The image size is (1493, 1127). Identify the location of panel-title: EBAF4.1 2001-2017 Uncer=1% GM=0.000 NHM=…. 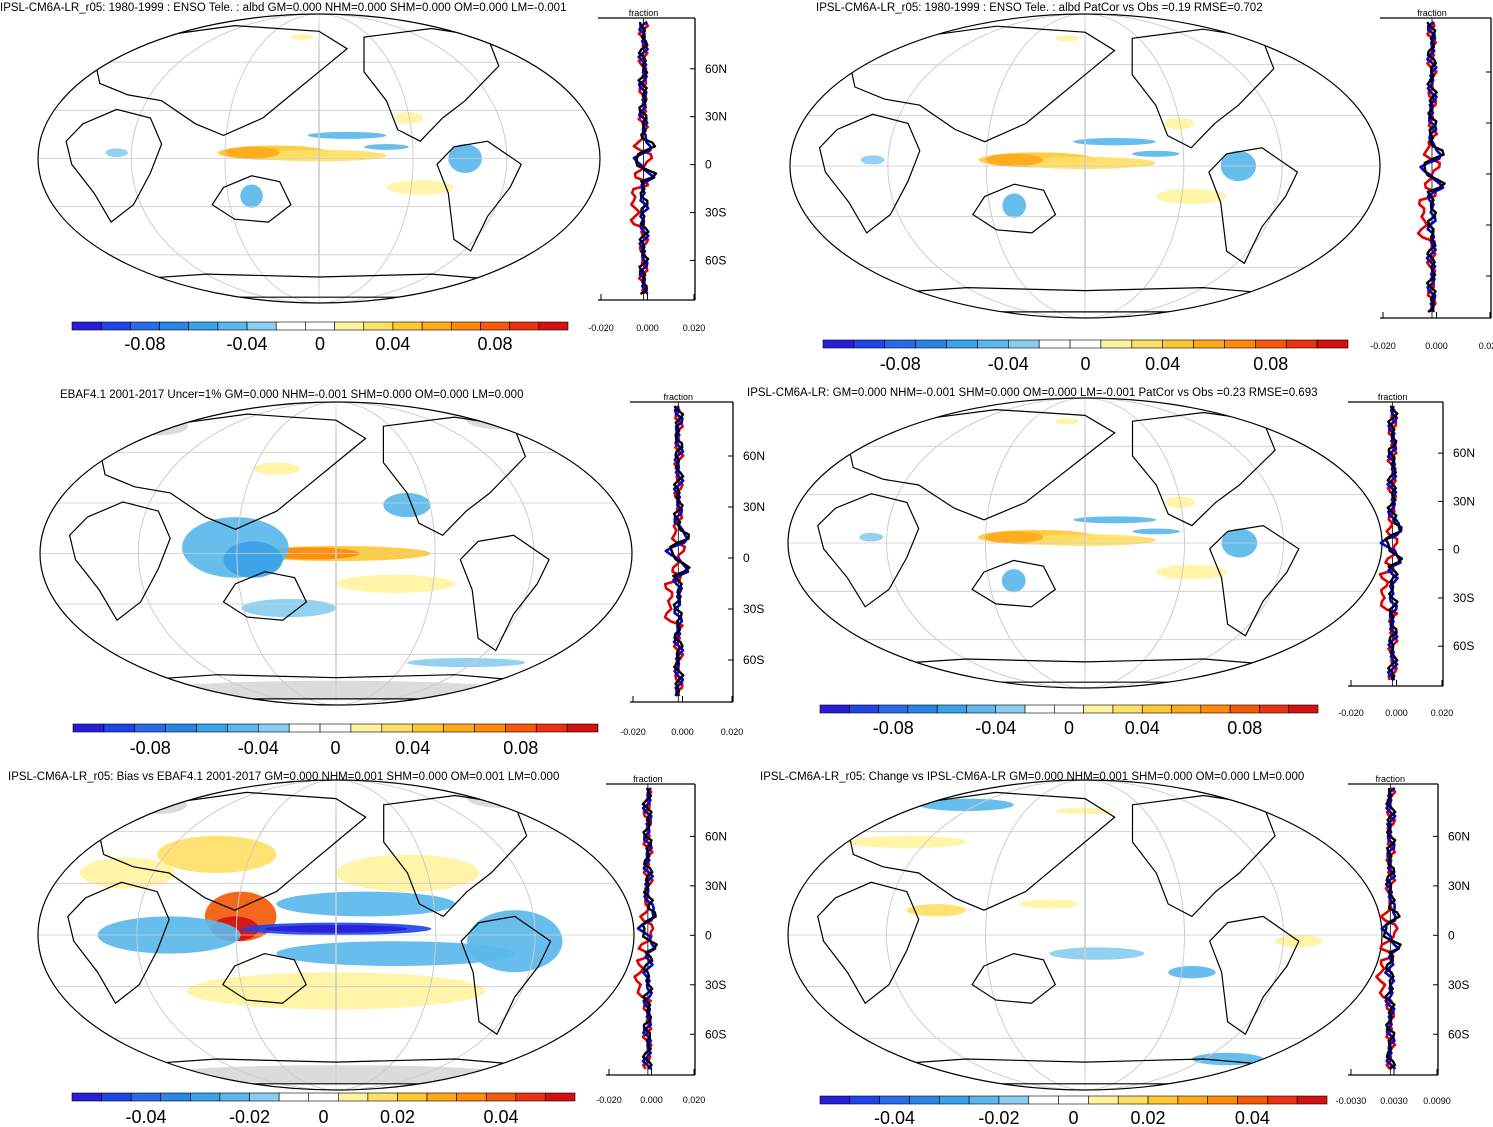
(291, 395).